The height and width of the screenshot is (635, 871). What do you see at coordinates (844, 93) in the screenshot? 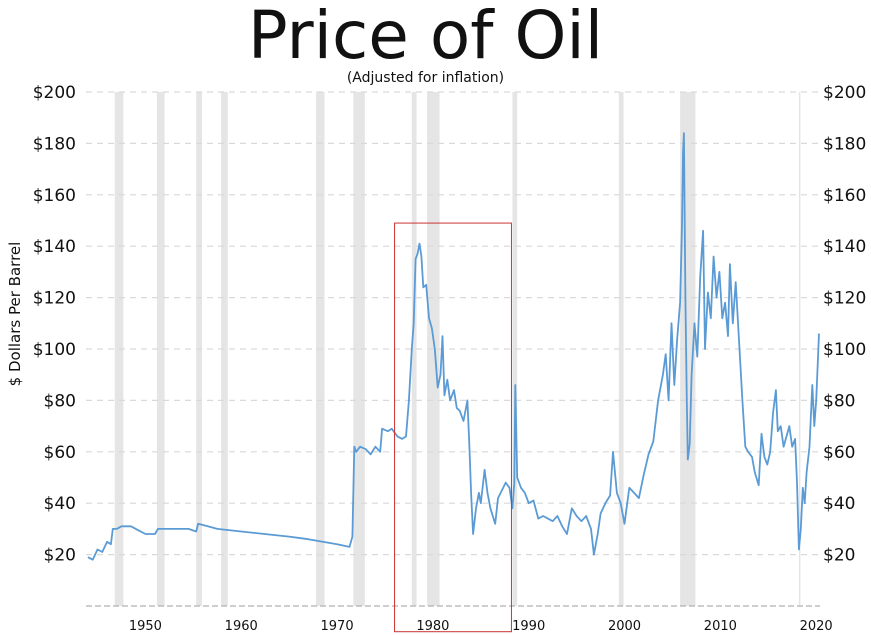
I see `y-tick-right-9: $200` at bounding box center [844, 93].